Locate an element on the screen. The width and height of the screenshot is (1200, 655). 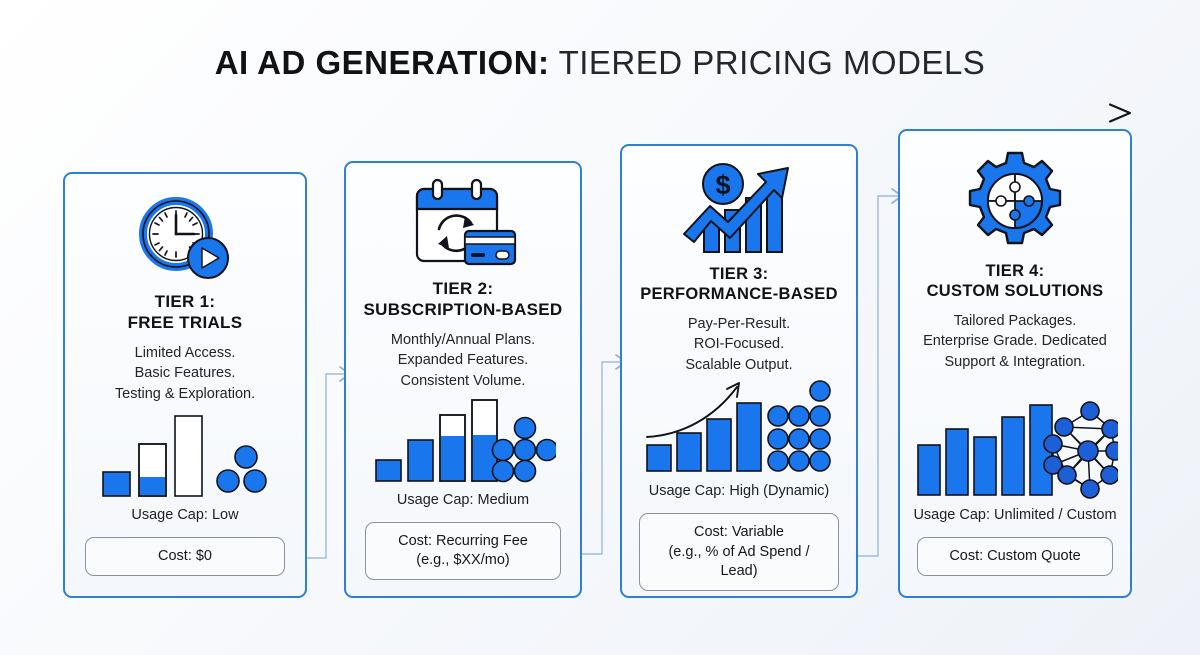
tier-4-icon-slot is located at coordinates (1015, 201).